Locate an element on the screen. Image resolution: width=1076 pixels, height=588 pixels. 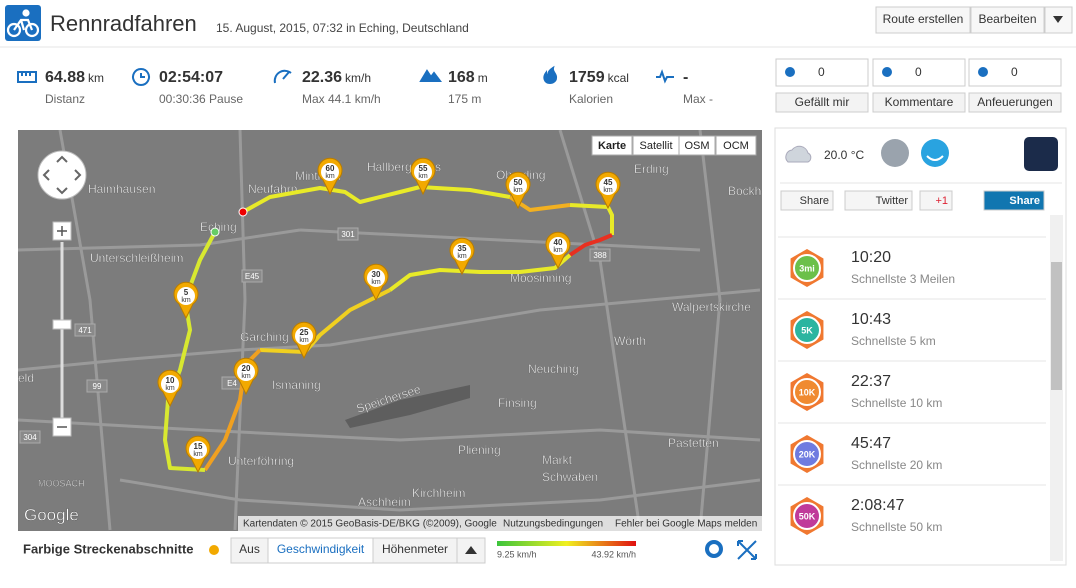
share-label: Twitter is located at coordinates (892, 201).